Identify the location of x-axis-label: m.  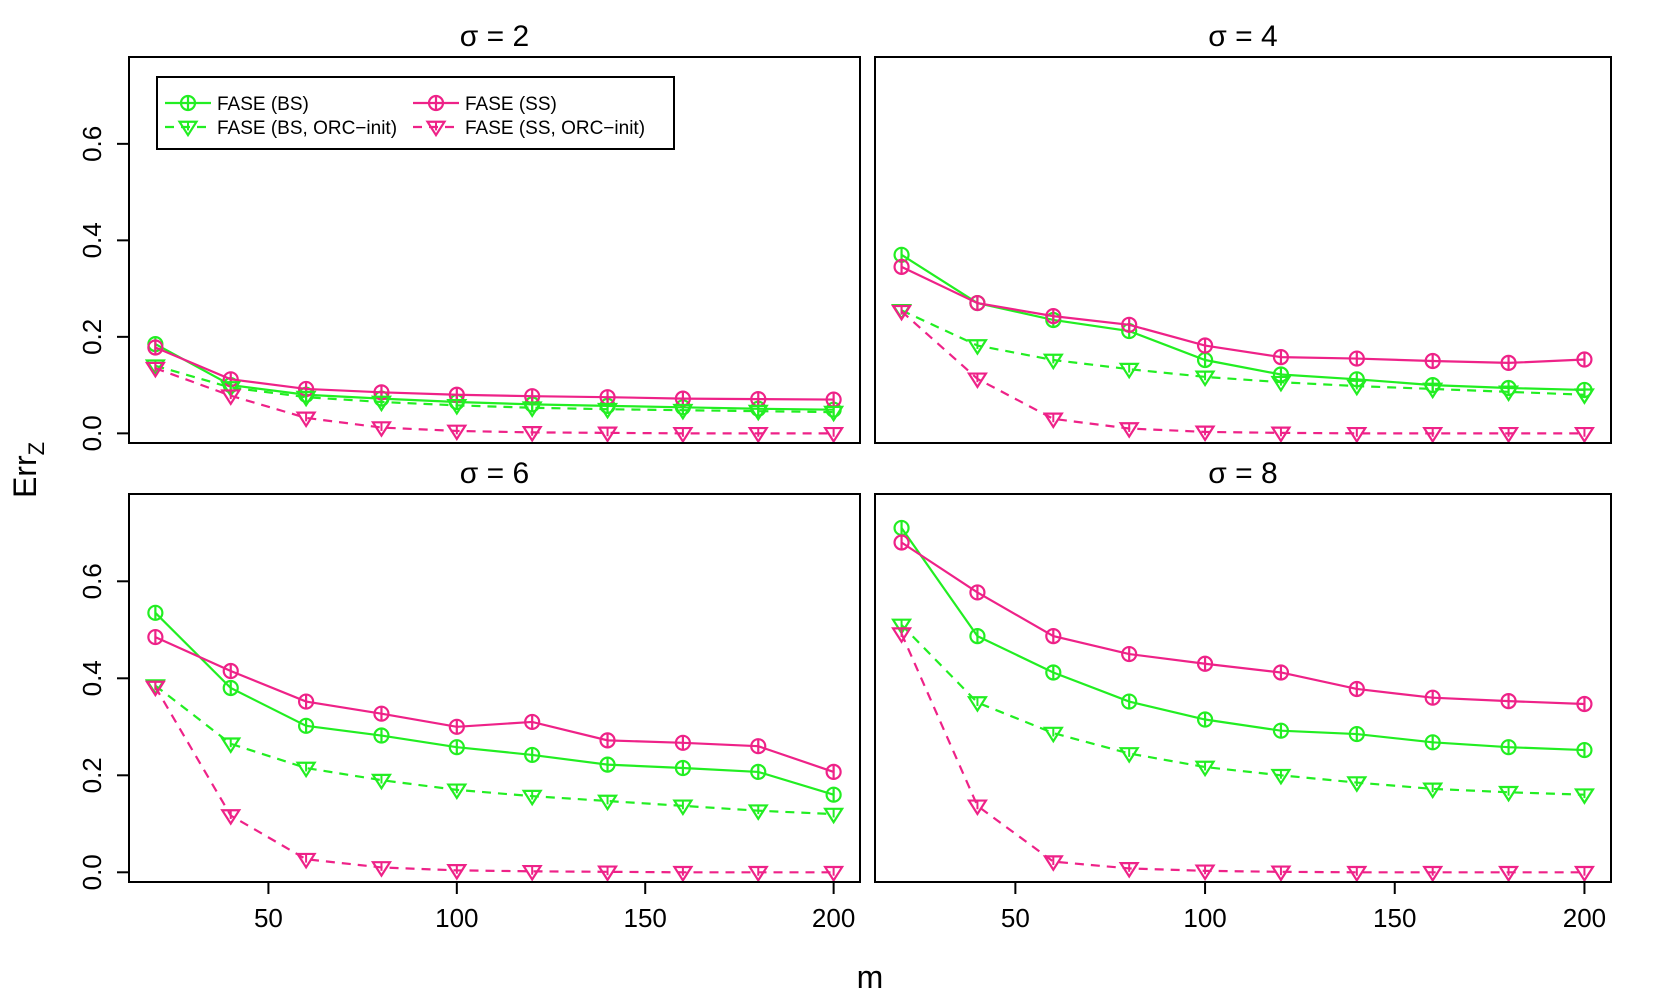
(870, 977).